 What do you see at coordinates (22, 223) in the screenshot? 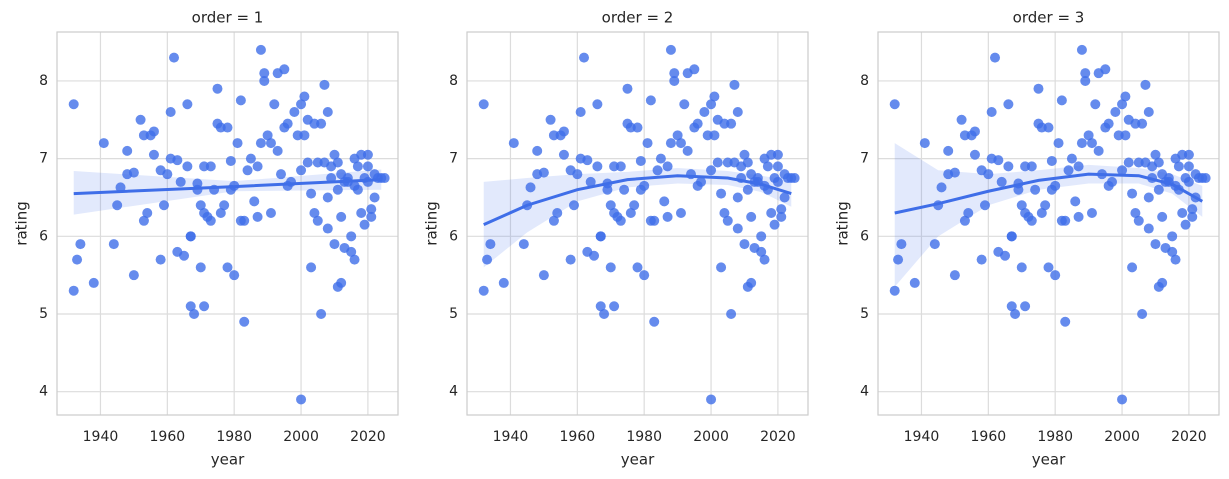
I see `y-axis-label: rating` at bounding box center [22, 223].